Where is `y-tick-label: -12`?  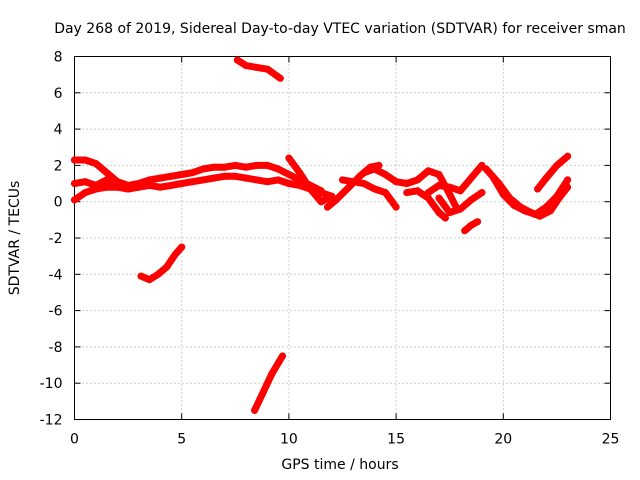
y-tick-label: -12 is located at coordinates (51, 421).